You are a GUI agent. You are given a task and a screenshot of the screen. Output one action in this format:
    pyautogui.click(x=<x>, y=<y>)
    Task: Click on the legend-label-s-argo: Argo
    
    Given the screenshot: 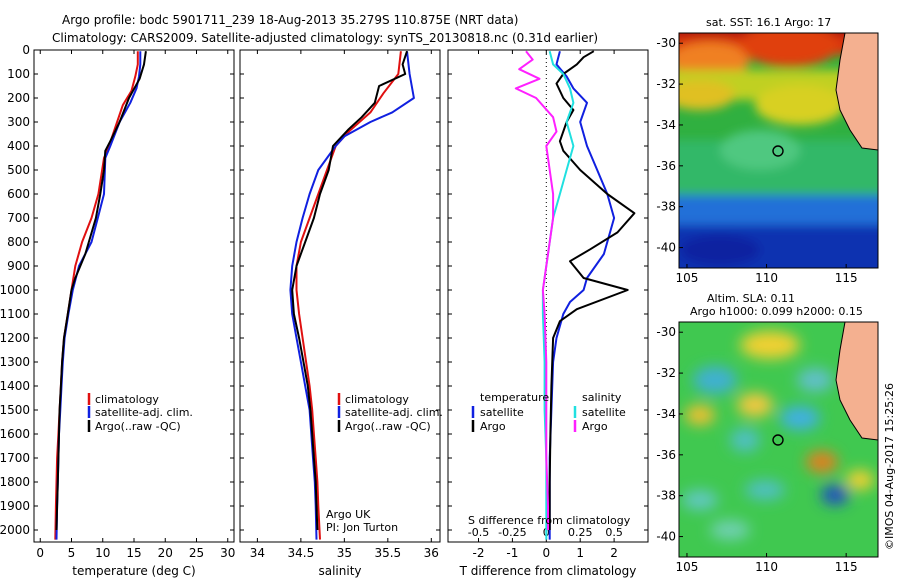 What is the action you would take?
    pyautogui.click(x=595, y=426)
    